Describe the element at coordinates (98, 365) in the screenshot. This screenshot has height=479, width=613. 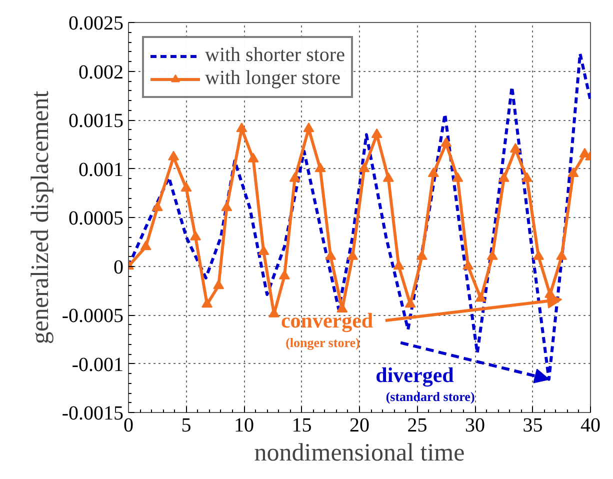
I see `y-tick-label: -0.001` at that location.